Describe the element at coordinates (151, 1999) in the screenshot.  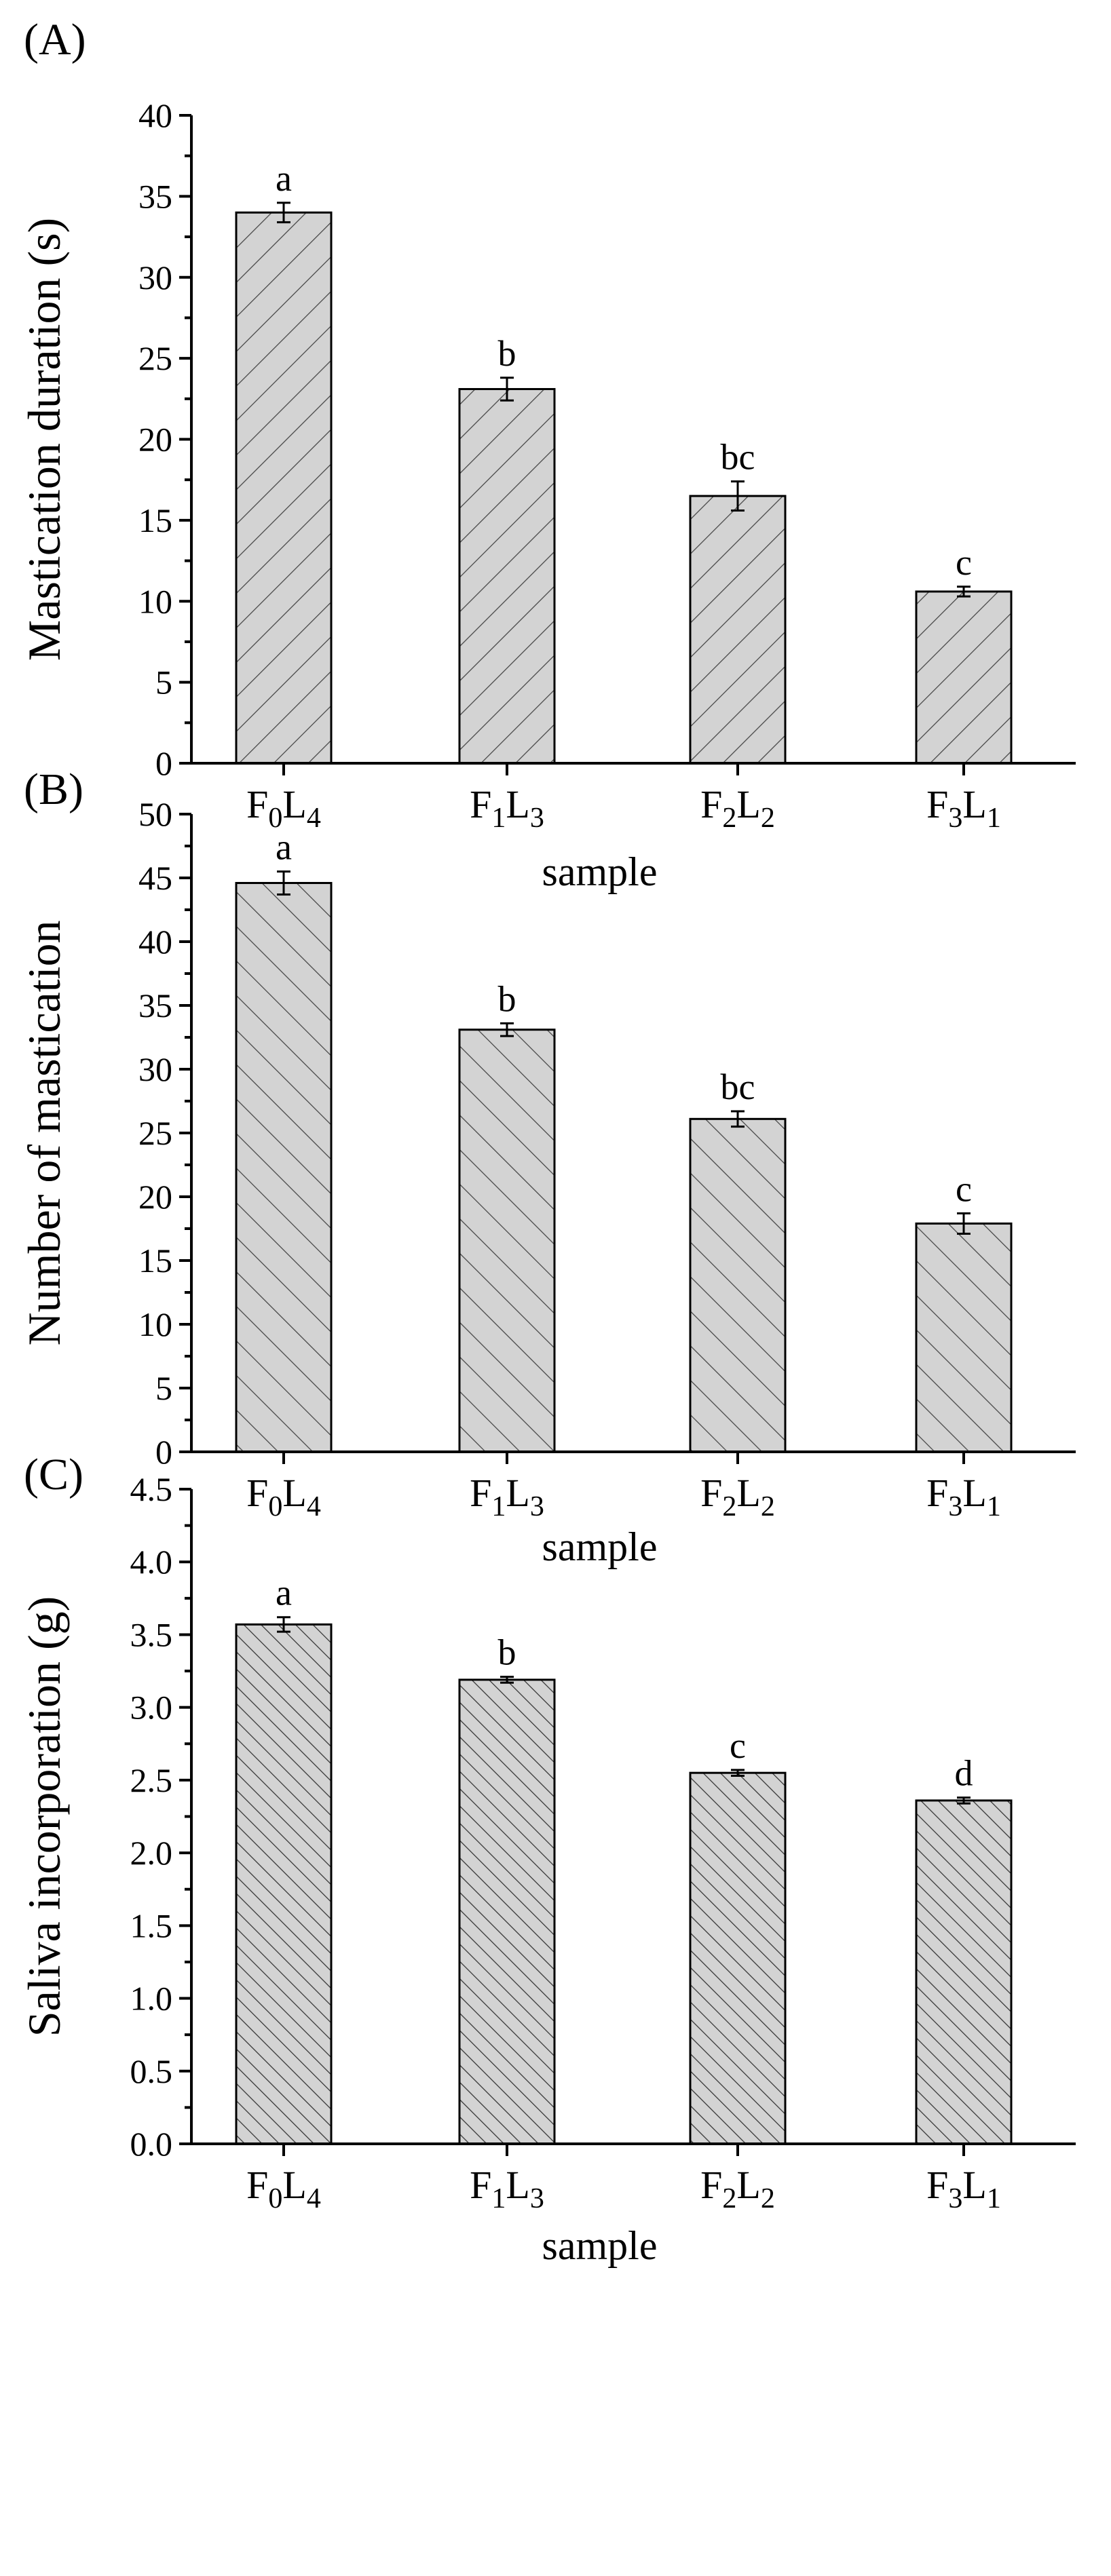
I see `y-tick-label: 1.0` at that location.